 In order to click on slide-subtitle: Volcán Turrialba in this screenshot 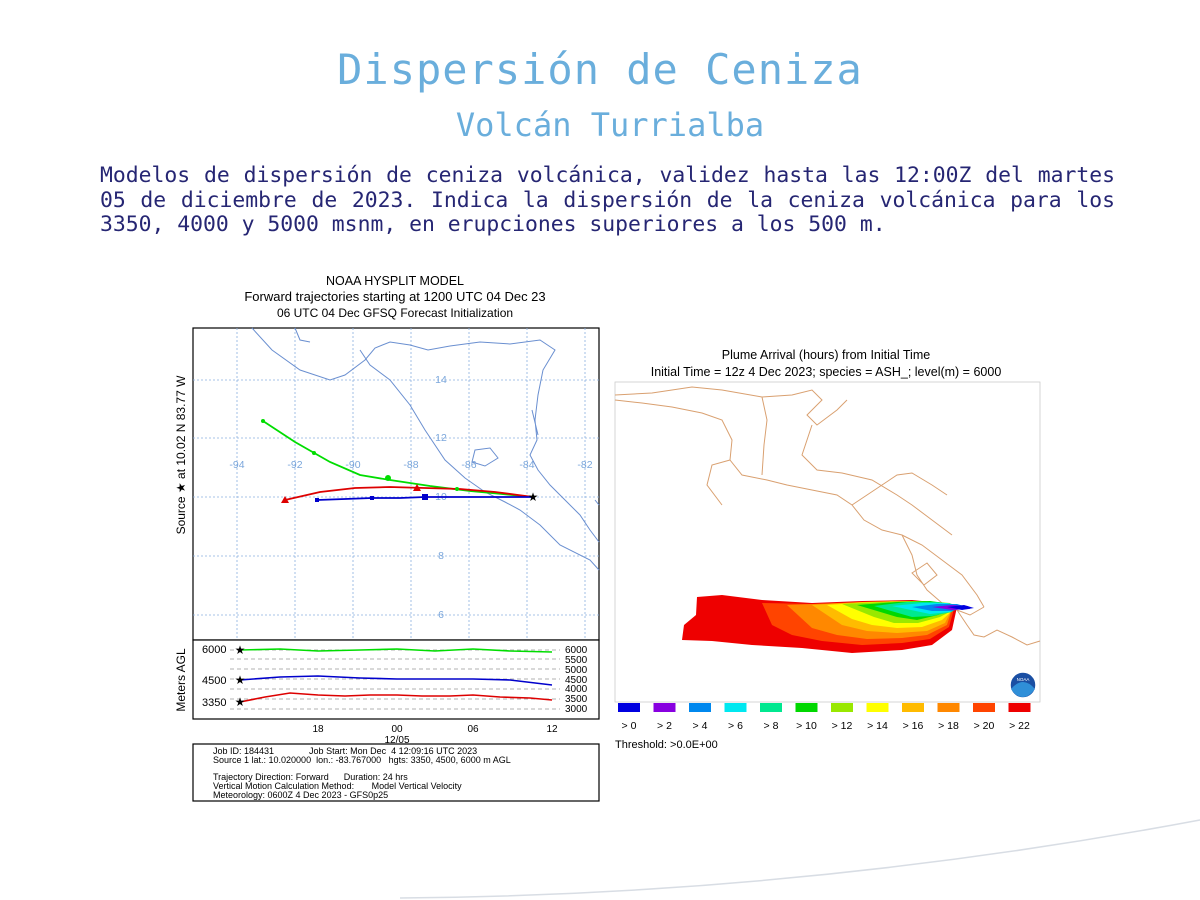, I will do `click(610, 125)`.